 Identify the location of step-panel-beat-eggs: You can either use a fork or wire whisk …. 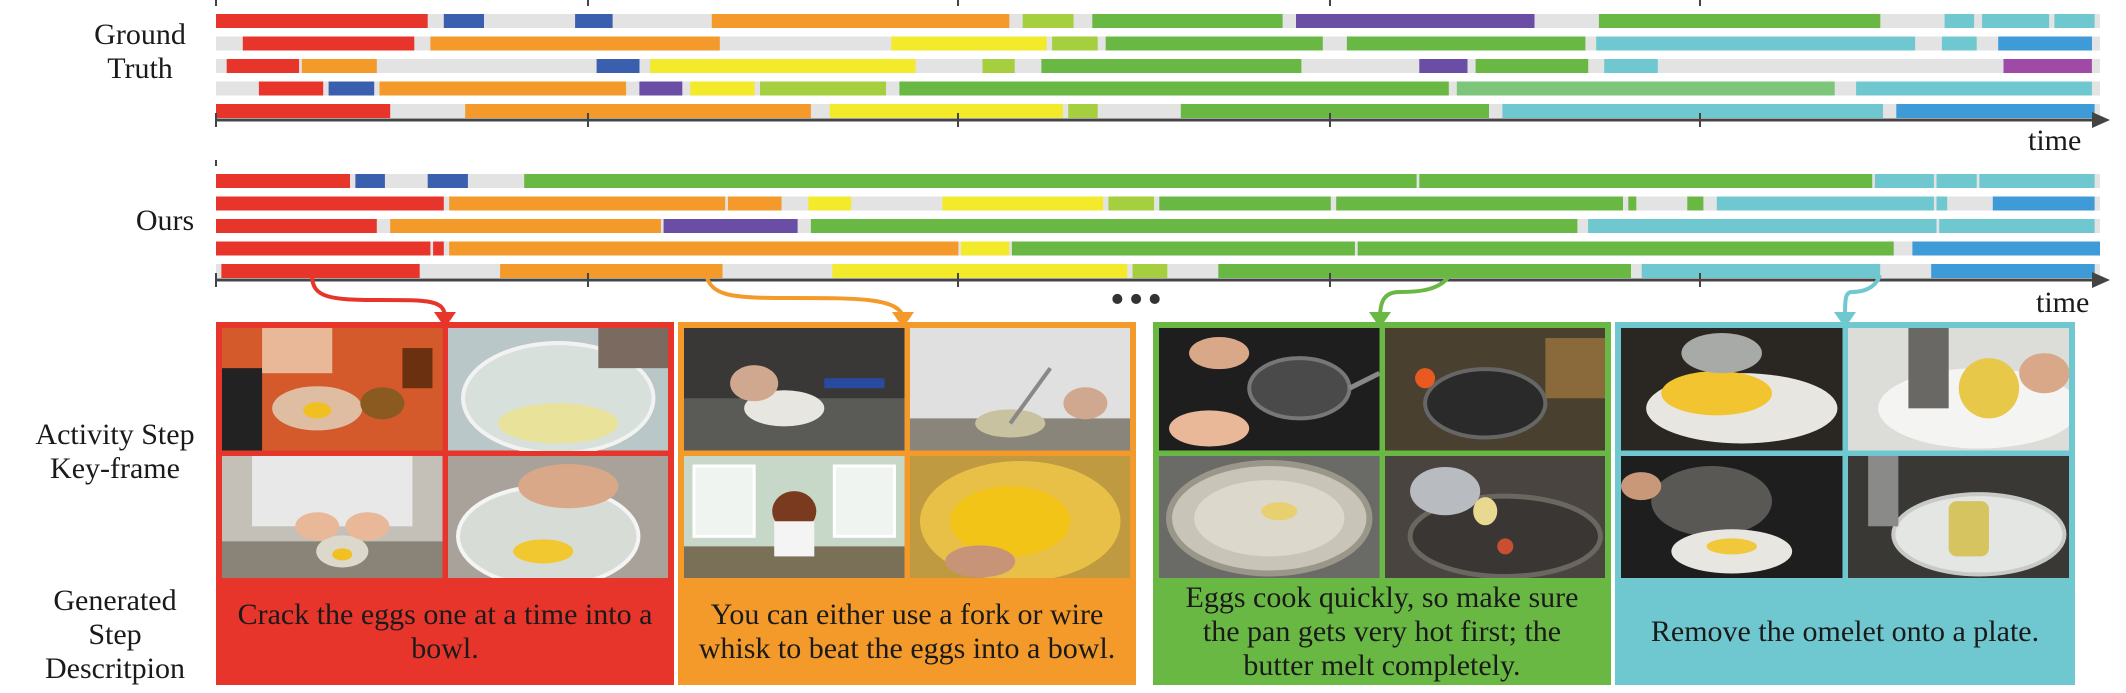
(907, 503).